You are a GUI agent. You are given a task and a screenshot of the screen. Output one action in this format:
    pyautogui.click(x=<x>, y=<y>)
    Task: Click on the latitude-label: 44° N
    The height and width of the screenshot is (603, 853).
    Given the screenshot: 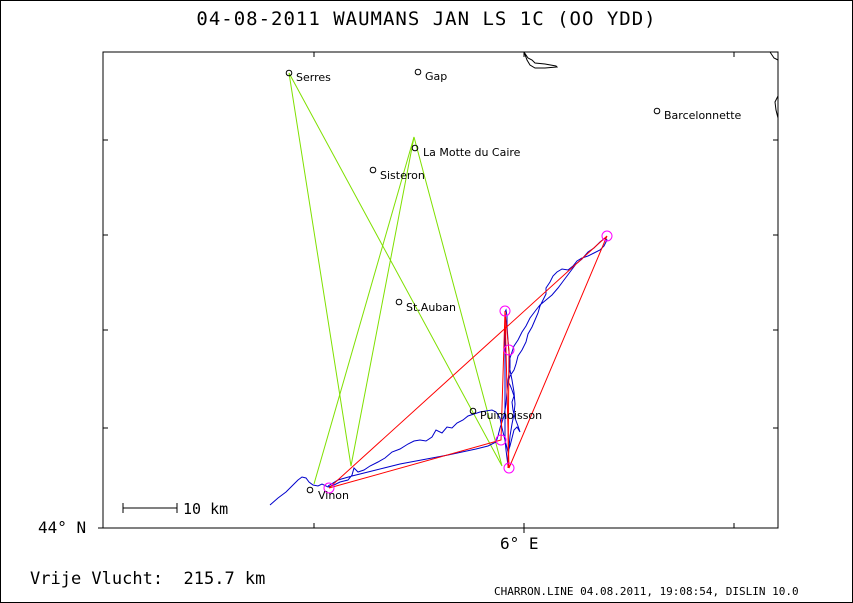 What is the action you would take?
    pyautogui.click(x=62, y=527)
    